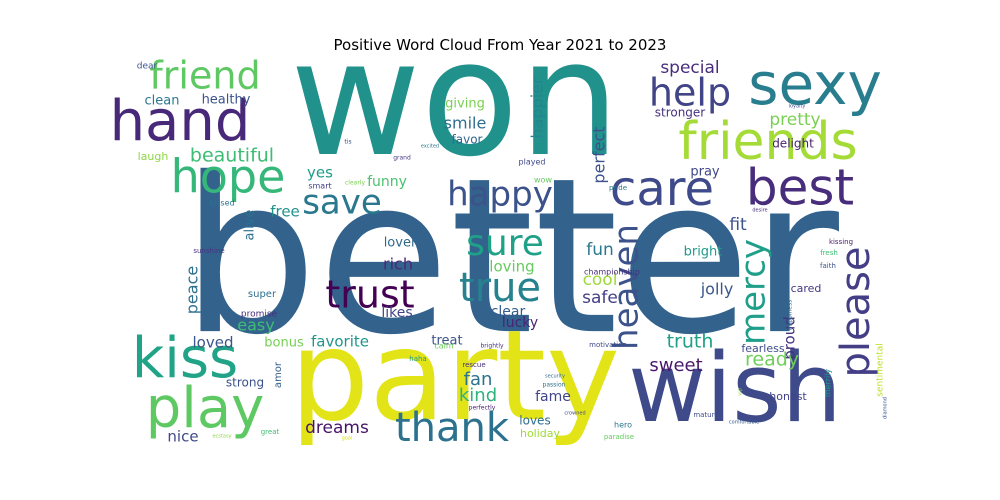  Describe the element at coordinates (600, 298) in the screenshot. I see `word-safe: safe` at that location.